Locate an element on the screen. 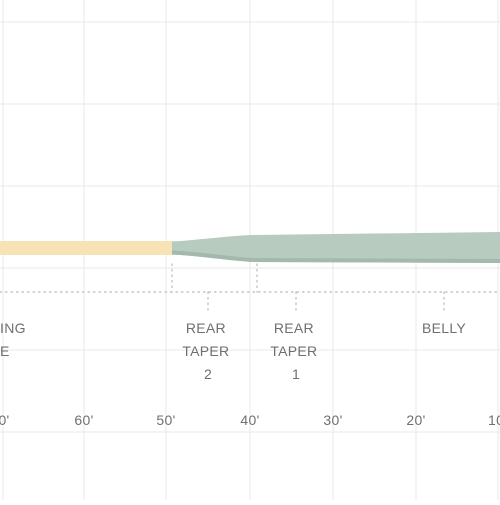 This screenshot has width=500, height=505. axis-tick-label: 10 is located at coordinates (494, 420).